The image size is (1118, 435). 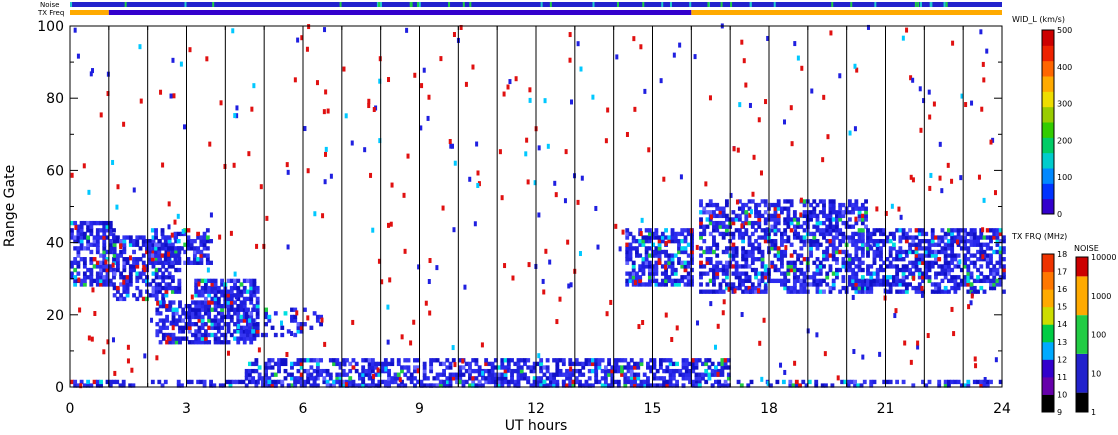 I want to click on txfreq-colorbar-tick: 12, so click(x=1062, y=359).